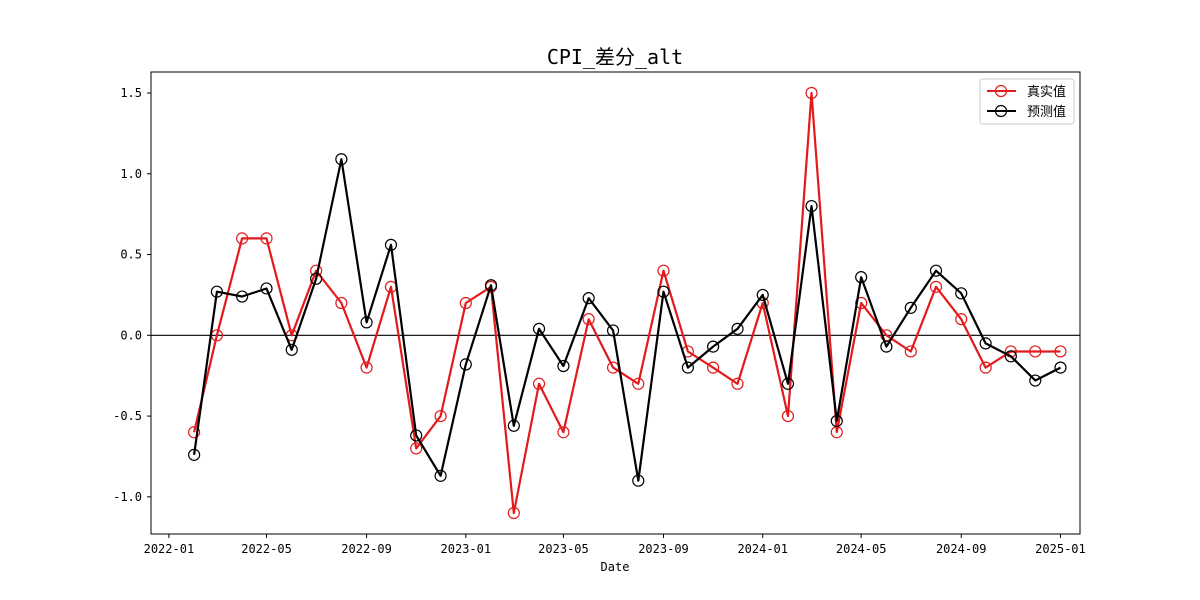 Image resolution: width=1200 pixels, height=600 pixels. Describe the element at coordinates (1026, 112) in the screenshot. I see `legend-entry-predicted: 预测值` at that location.